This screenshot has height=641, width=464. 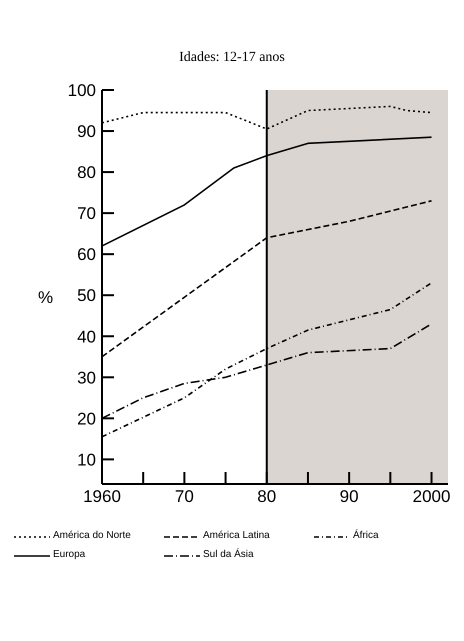 What do you see at coordinates (69, 554) in the screenshot?
I see `legend-label: Europa` at bounding box center [69, 554].